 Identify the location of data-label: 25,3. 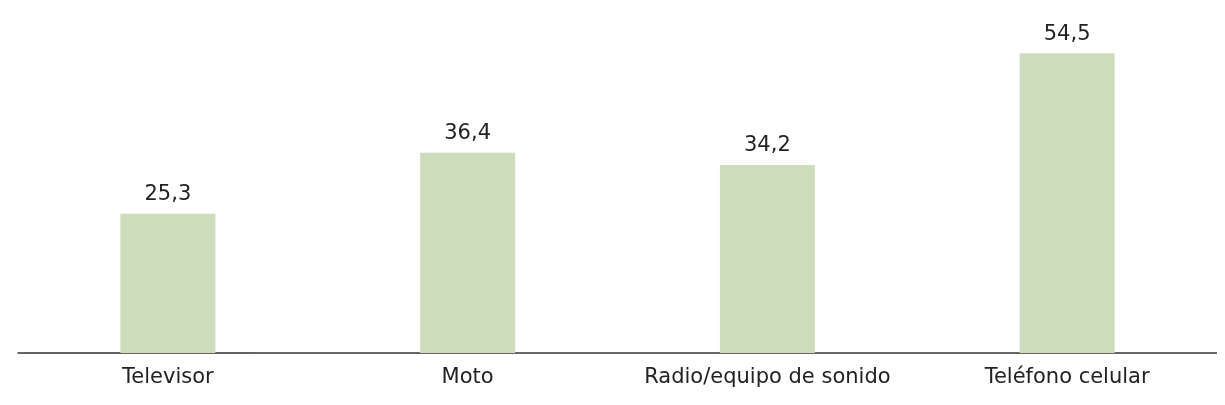
(168, 193).